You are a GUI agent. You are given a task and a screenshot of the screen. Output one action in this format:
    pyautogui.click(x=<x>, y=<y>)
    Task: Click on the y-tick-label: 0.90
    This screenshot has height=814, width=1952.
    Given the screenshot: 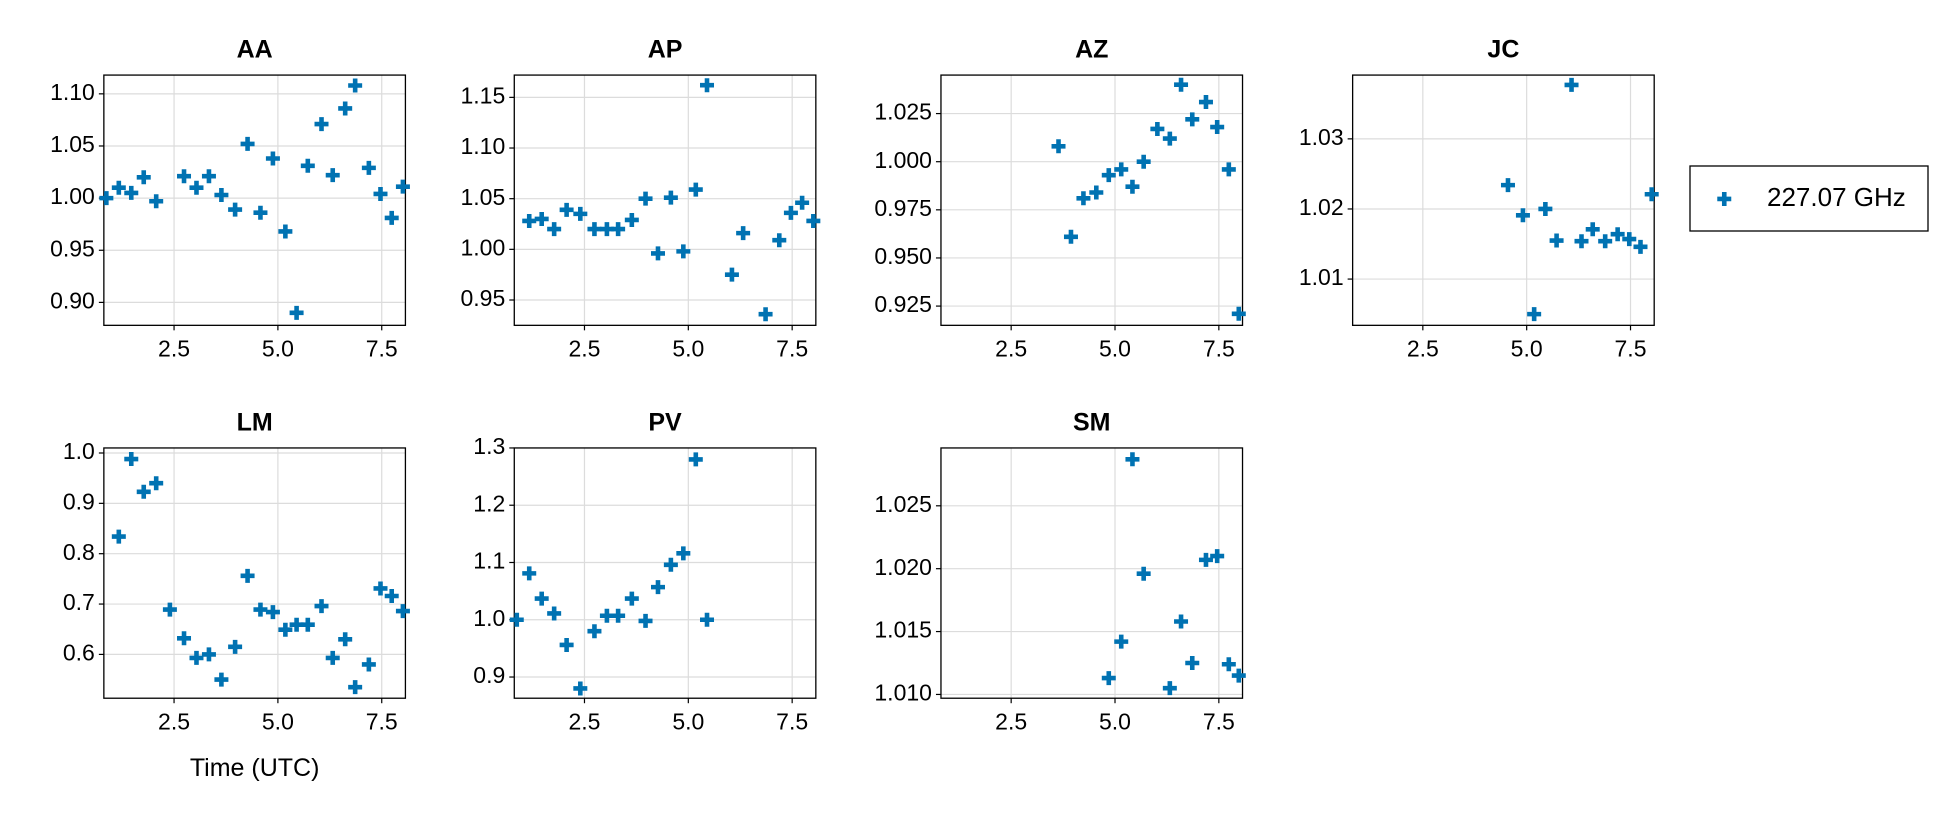 What is the action you would take?
    pyautogui.click(x=72, y=300)
    